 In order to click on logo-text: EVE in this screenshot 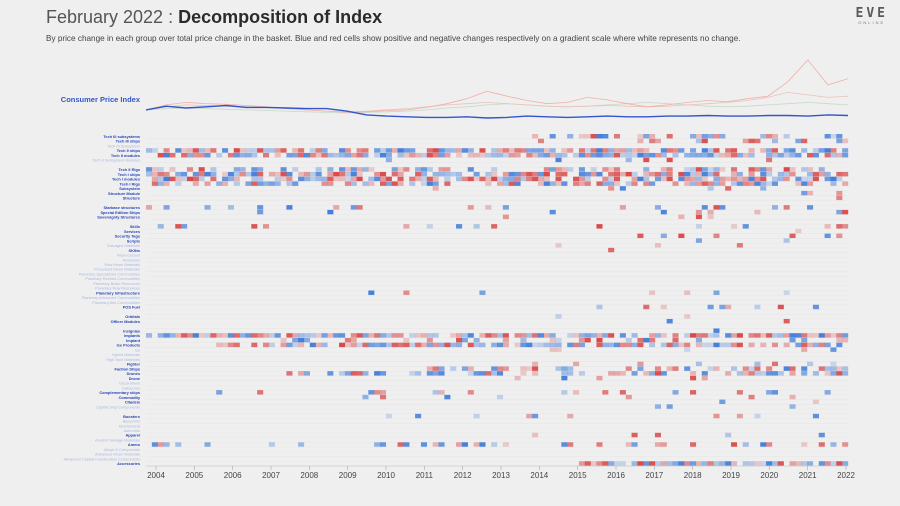, I will do `click(871, 13)`.